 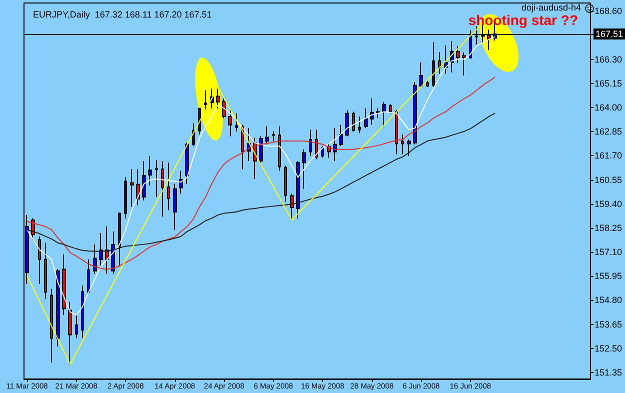 I want to click on y-tick-label: 165.15, so click(x=608, y=83).